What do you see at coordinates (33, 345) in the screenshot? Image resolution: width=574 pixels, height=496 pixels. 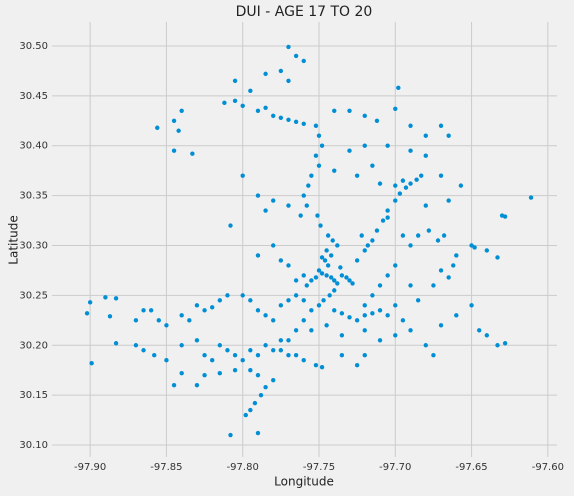 I see `y-tick-label: 30.20` at bounding box center [33, 345].